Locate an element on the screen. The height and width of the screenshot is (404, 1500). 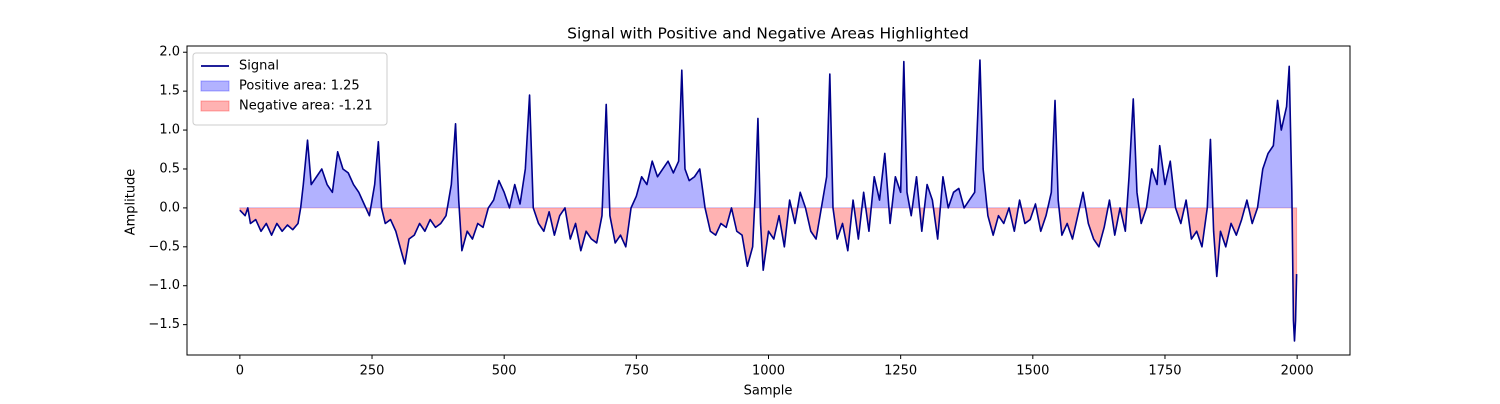
x-tick-label: 1250 is located at coordinates (900, 371).